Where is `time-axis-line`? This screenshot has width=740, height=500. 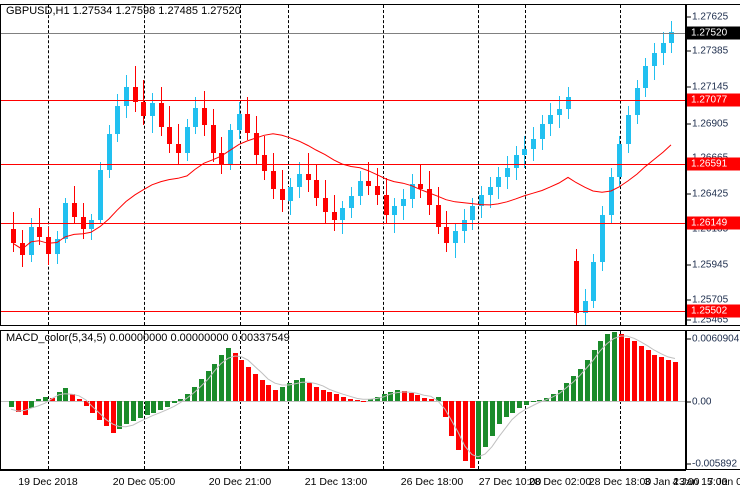 time-axis-line is located at coordinates (343, 470).